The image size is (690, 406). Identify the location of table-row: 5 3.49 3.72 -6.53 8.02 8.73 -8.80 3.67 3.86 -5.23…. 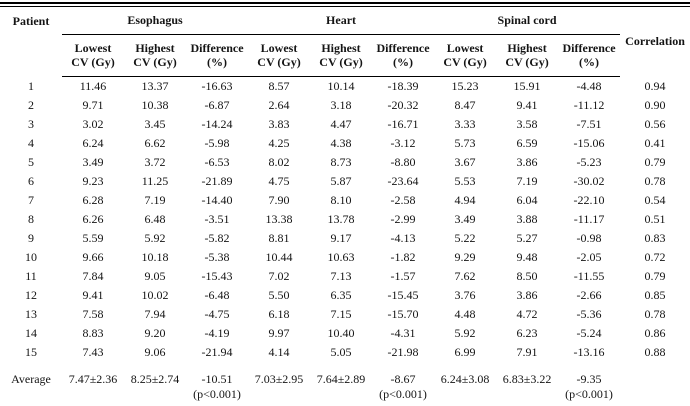
(345, 162).